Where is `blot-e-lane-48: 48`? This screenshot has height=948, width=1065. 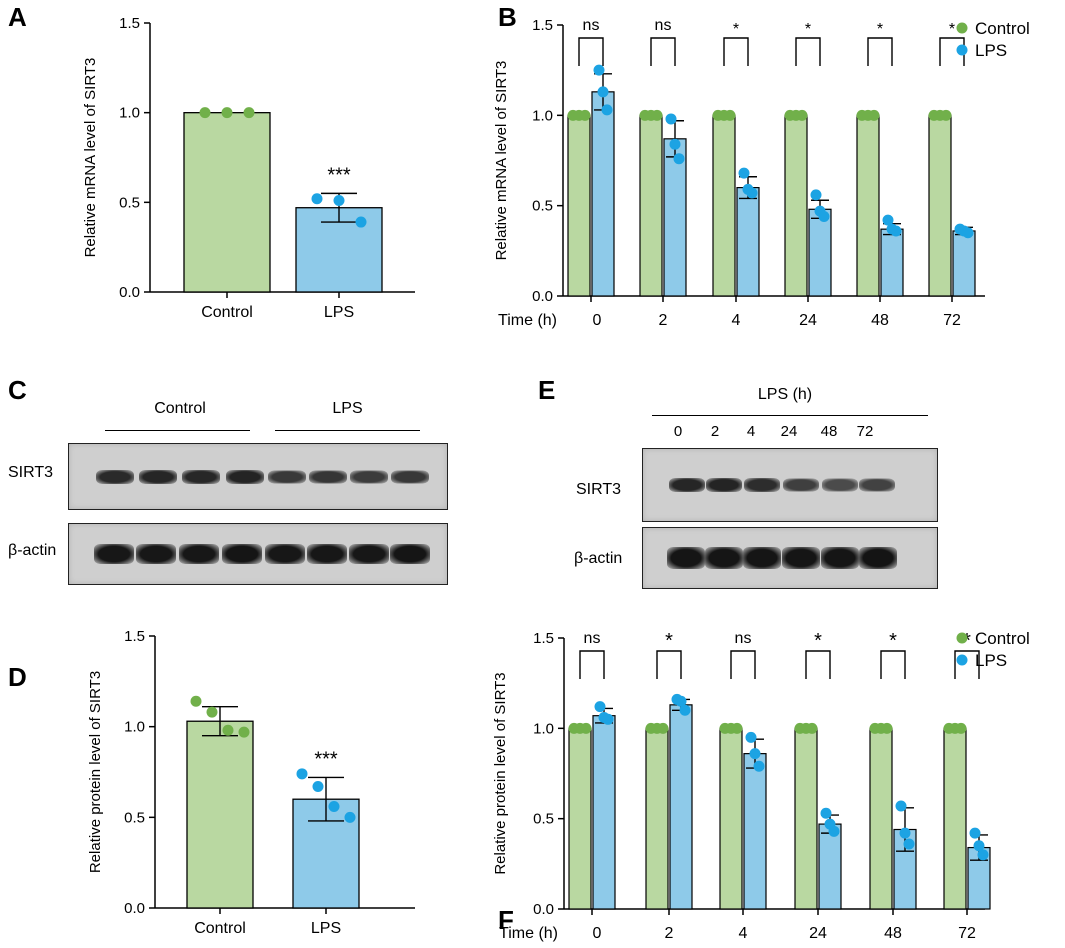 blot-e-lane-48: 48 is located at coordinates (829, 431).